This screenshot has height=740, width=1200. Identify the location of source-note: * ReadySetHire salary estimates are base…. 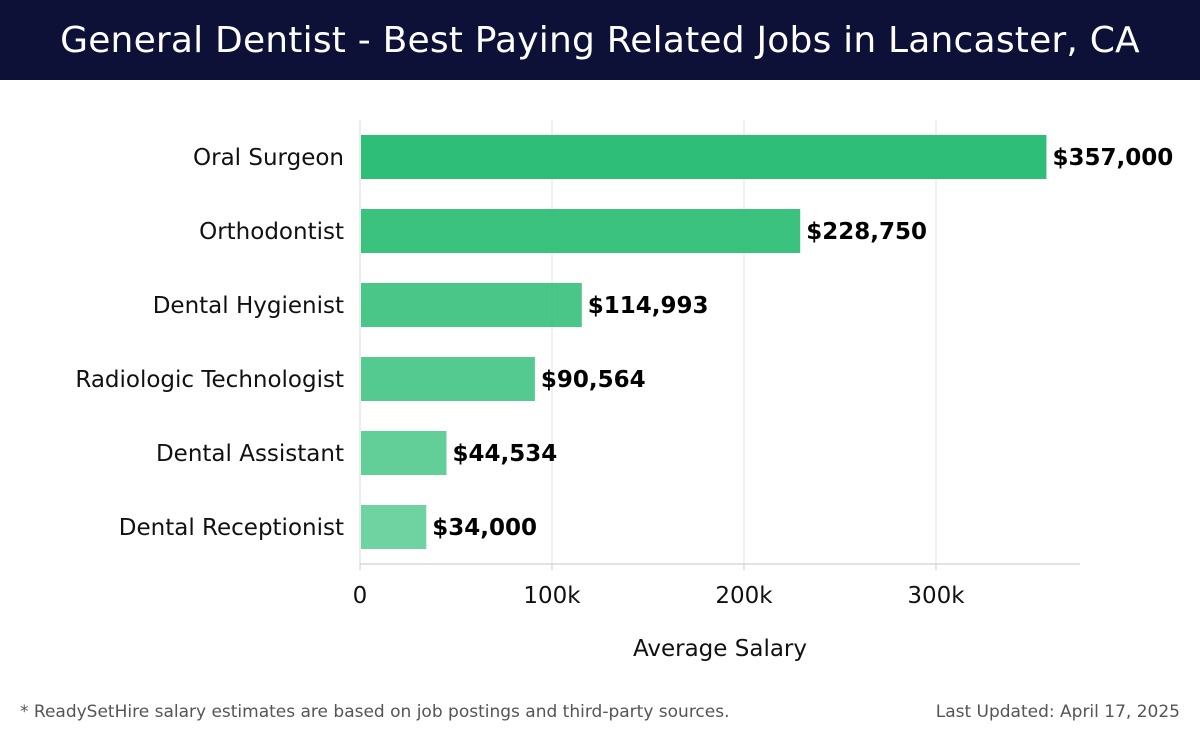
(375, 712).